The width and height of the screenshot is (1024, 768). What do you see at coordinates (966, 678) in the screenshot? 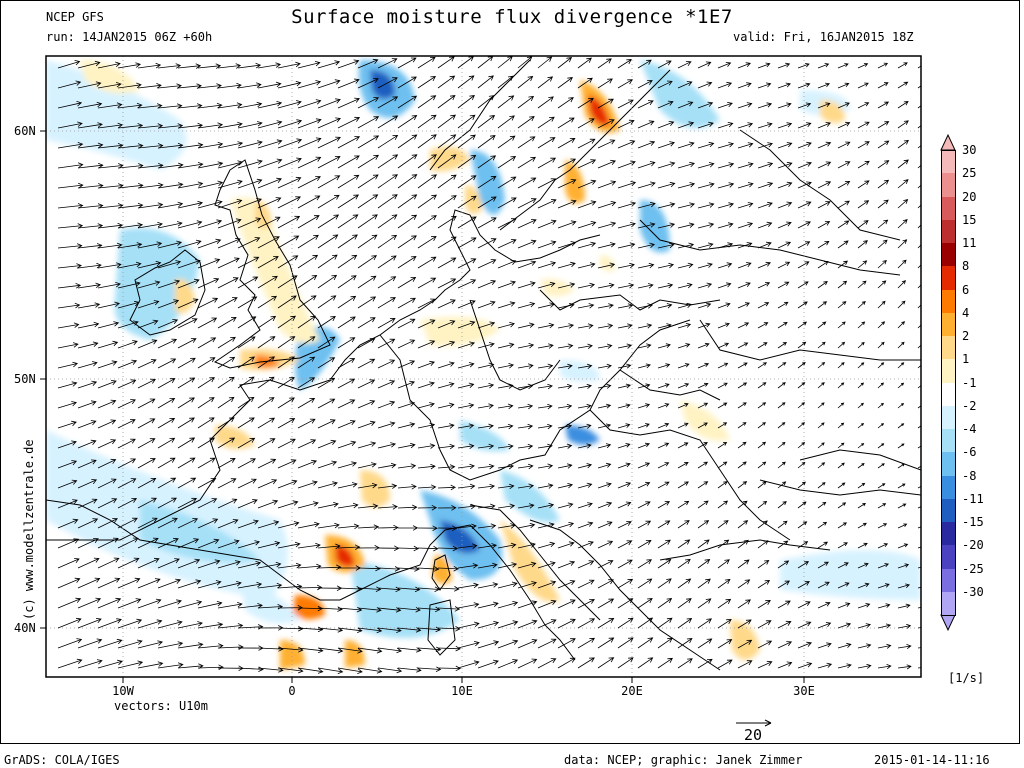
I see `colorbar-units: [1/s]` at bounding box center [966, 678].